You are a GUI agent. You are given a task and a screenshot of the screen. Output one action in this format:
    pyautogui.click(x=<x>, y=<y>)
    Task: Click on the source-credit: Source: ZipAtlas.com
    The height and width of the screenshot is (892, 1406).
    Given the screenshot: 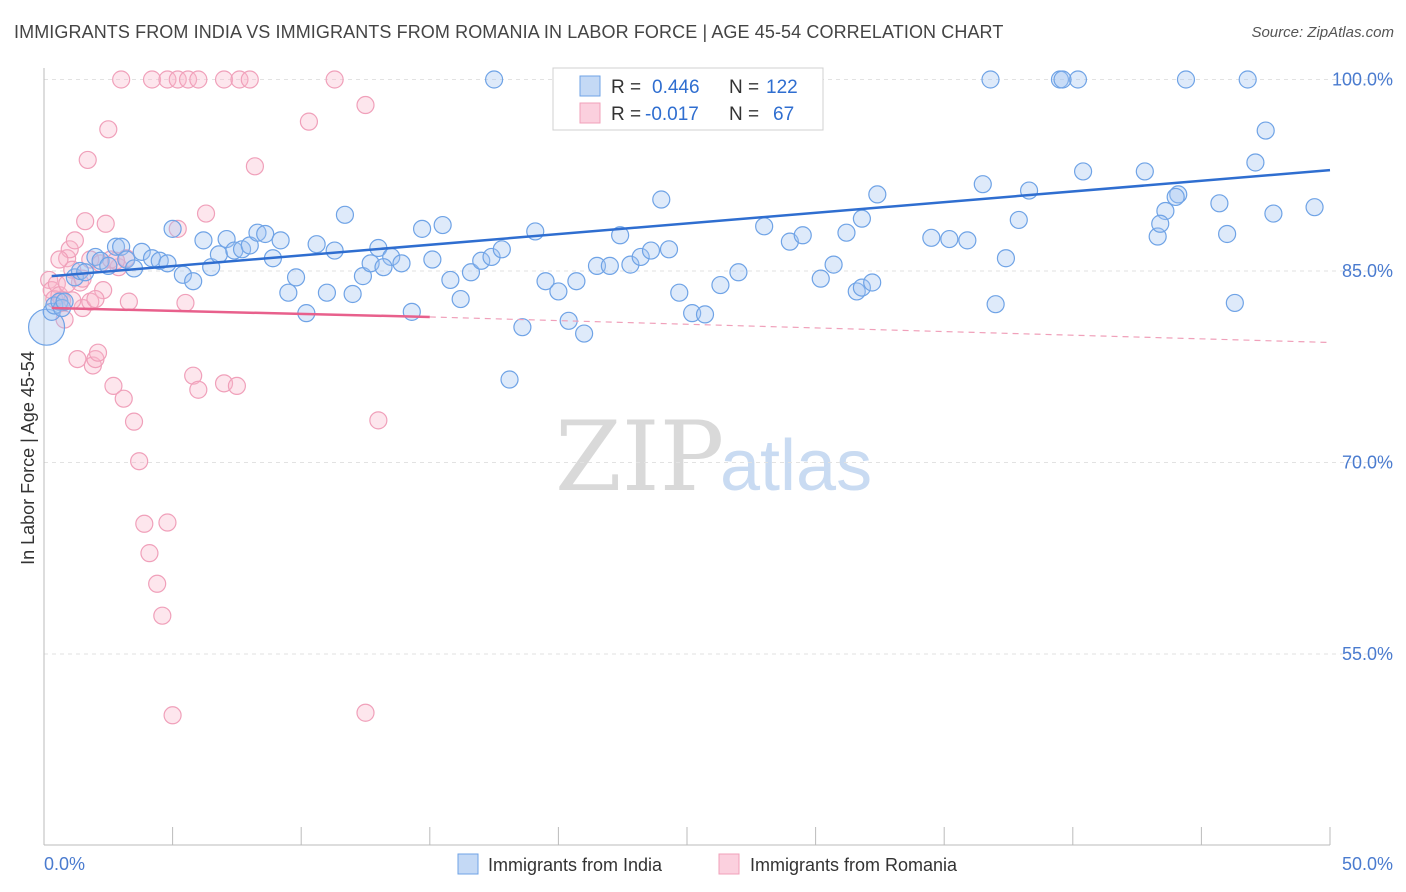 What is the action you would take?
    pyautogui.click(x=1322, y=32)
    